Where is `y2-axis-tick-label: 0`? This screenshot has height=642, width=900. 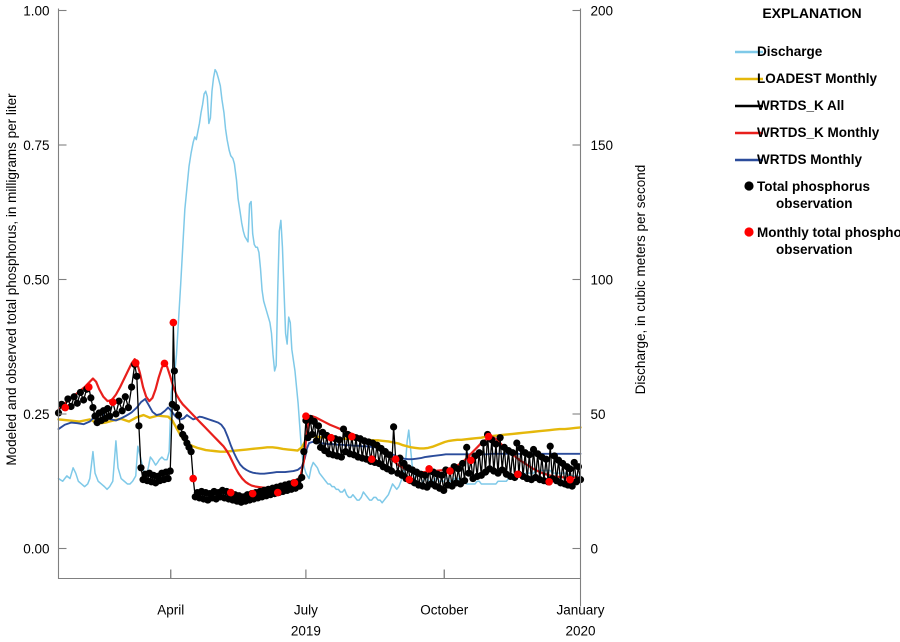 y2-axis-tick-label: 0 is located at coordinates (595, 549).